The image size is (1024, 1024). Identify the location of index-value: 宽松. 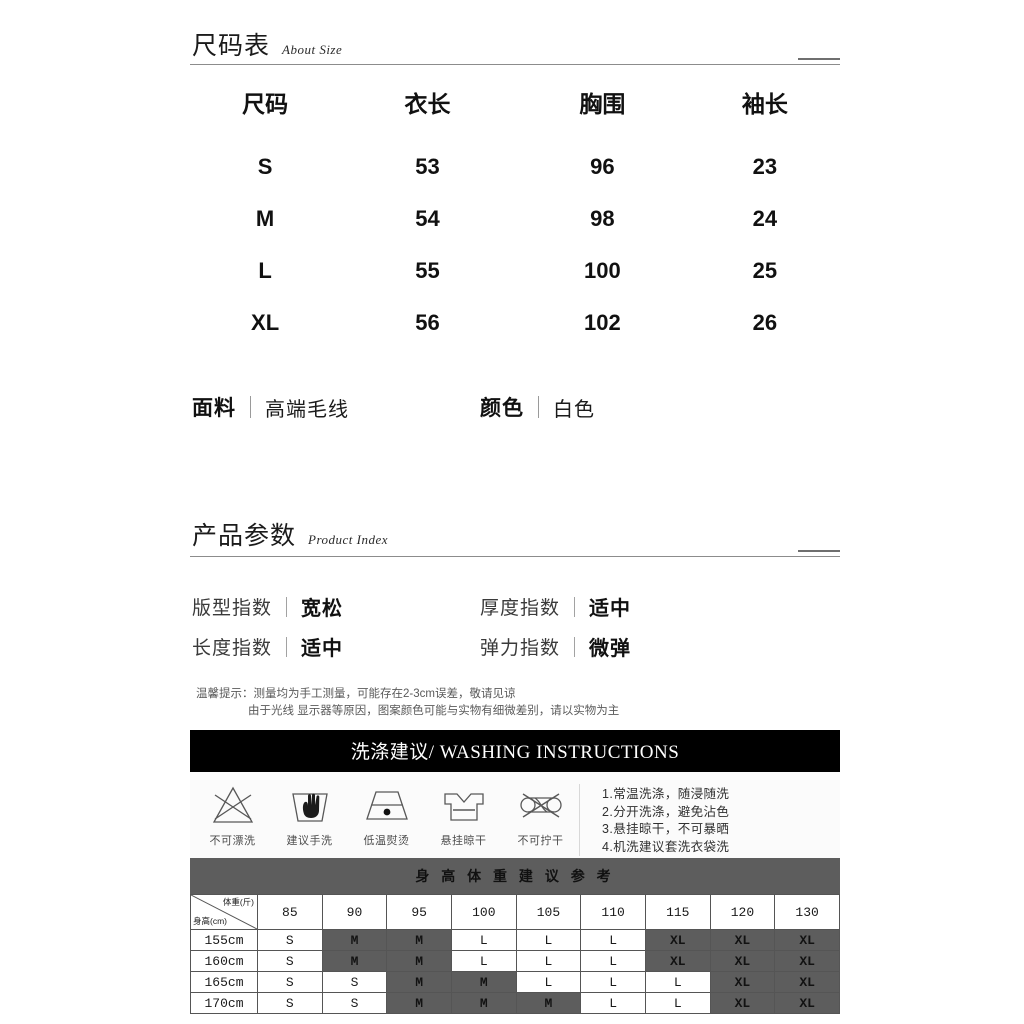
(322, 609).